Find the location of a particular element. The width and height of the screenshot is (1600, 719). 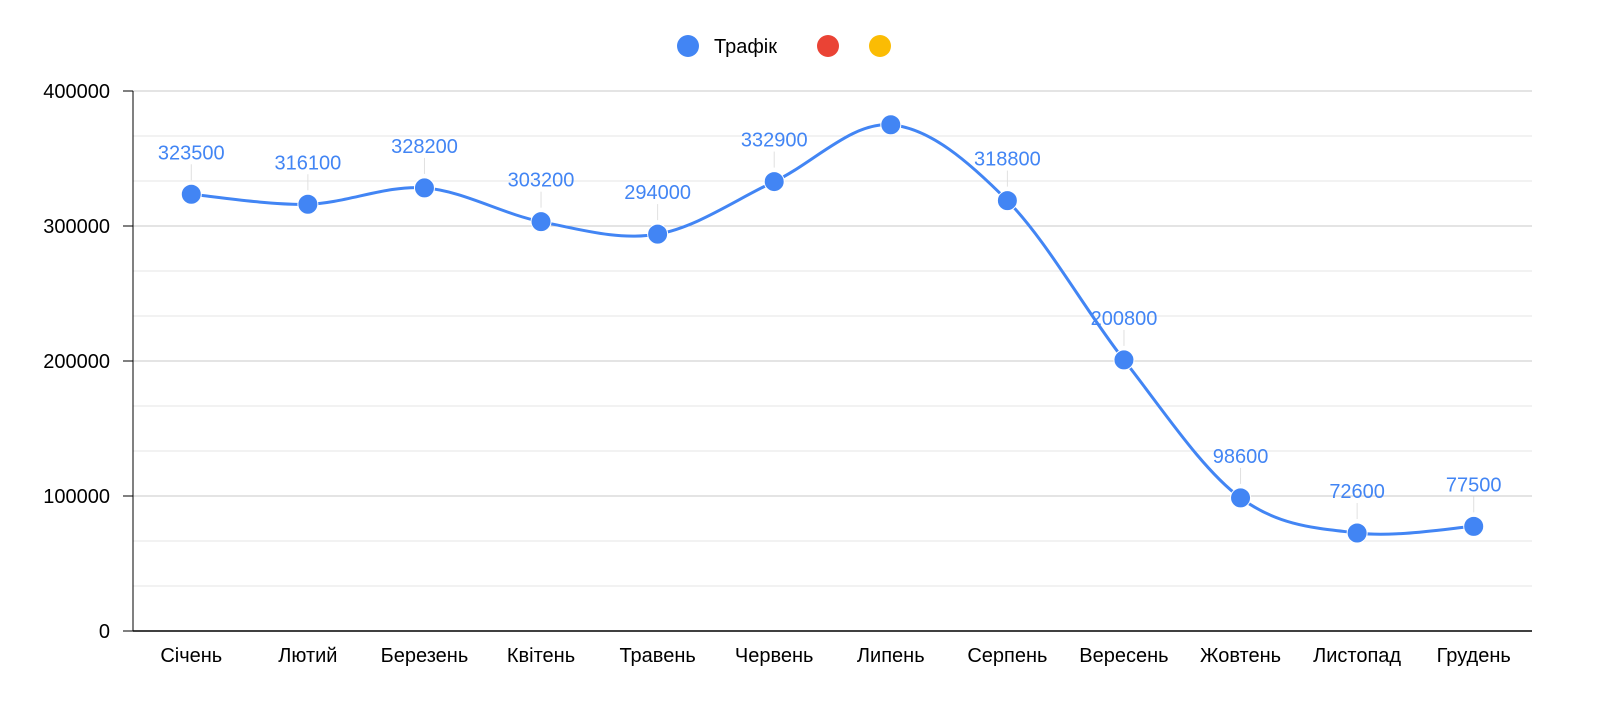

data-label: 98600 is located at coordinates (1241, 457).